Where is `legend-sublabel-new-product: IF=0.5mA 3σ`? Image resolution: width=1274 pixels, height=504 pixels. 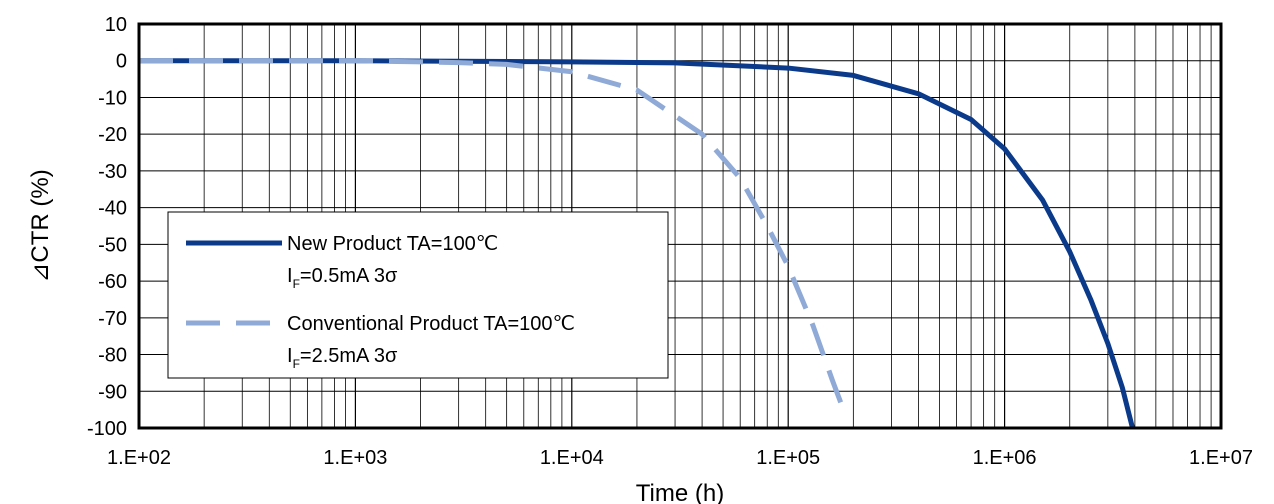 legend-sublabel-new-product: IF=0.5mA 3σ is located at coordinates (342, 278).